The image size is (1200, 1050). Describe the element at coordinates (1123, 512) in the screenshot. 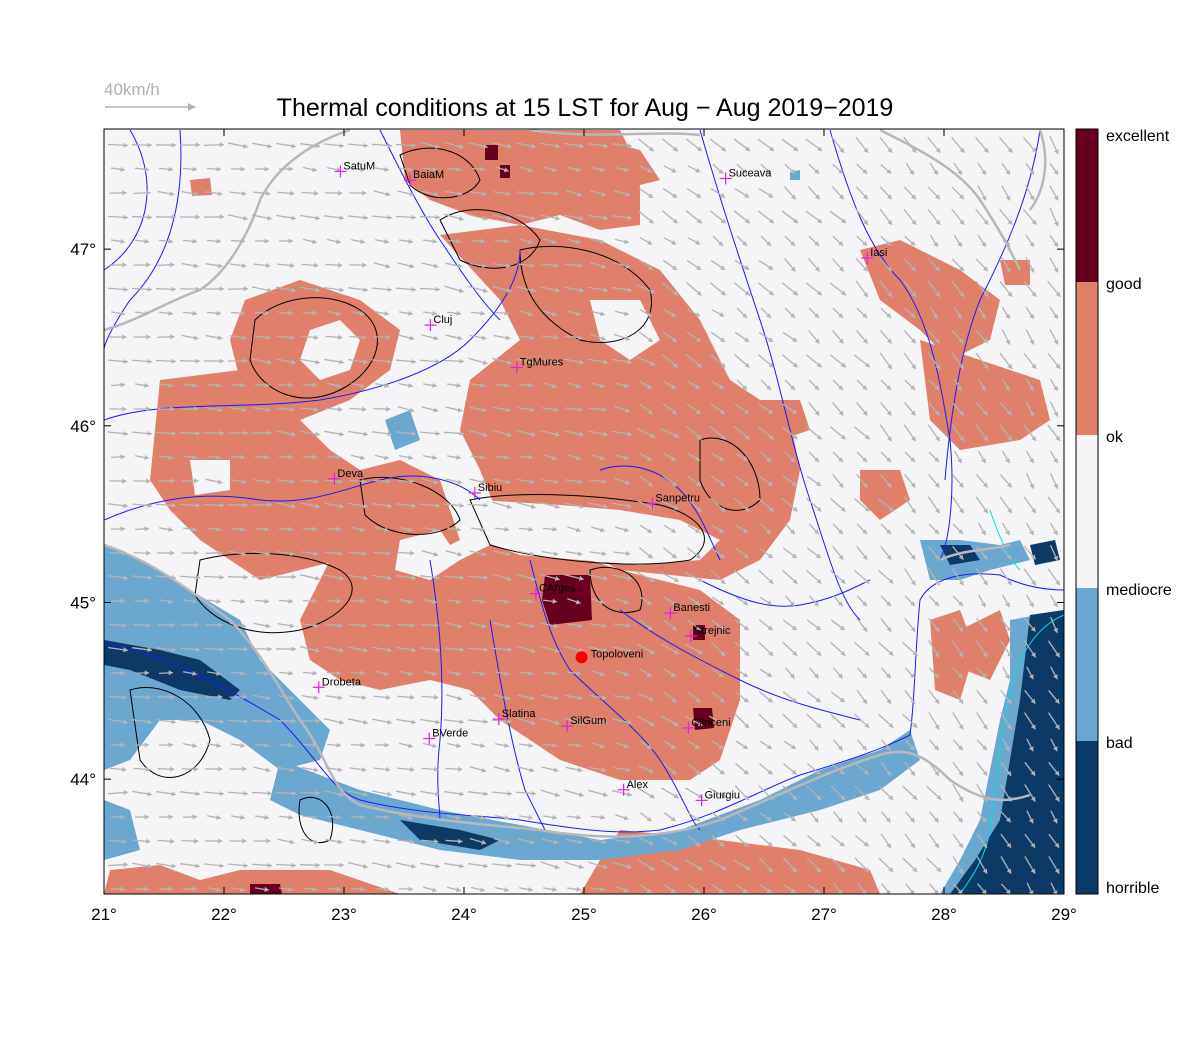

I see `legend-colorbar: excellent good ok mediocre bad horrible` at that location.